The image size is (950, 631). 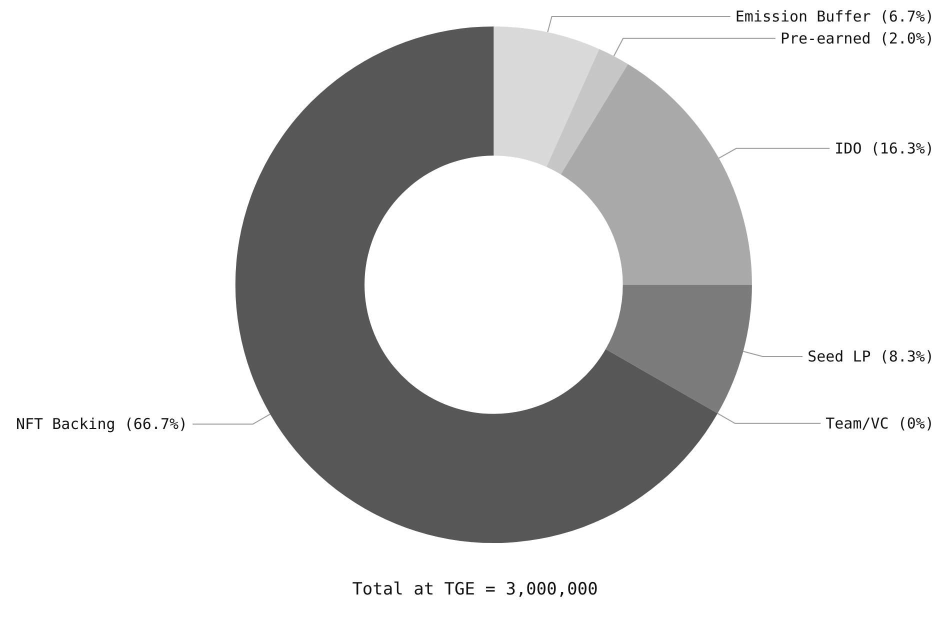 What do you see at coordinates (880, 423) in the screenshot?
I see `category-label: Team/VC (0%)` at bounding box center [880, 423].